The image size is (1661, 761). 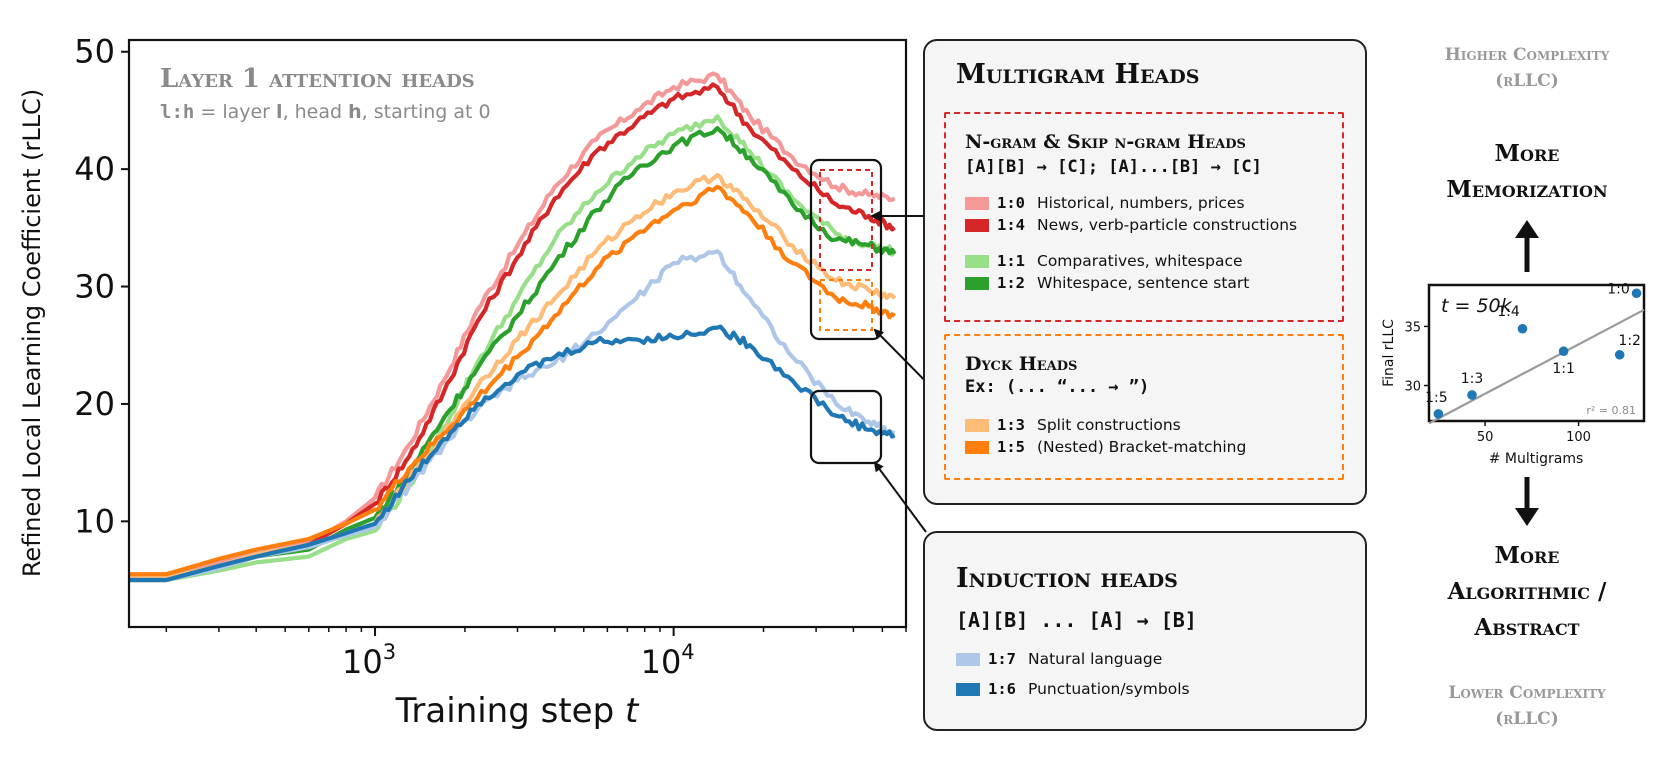 I want to click on legend-head-id: 1:6, so click(x=1002, y=689).